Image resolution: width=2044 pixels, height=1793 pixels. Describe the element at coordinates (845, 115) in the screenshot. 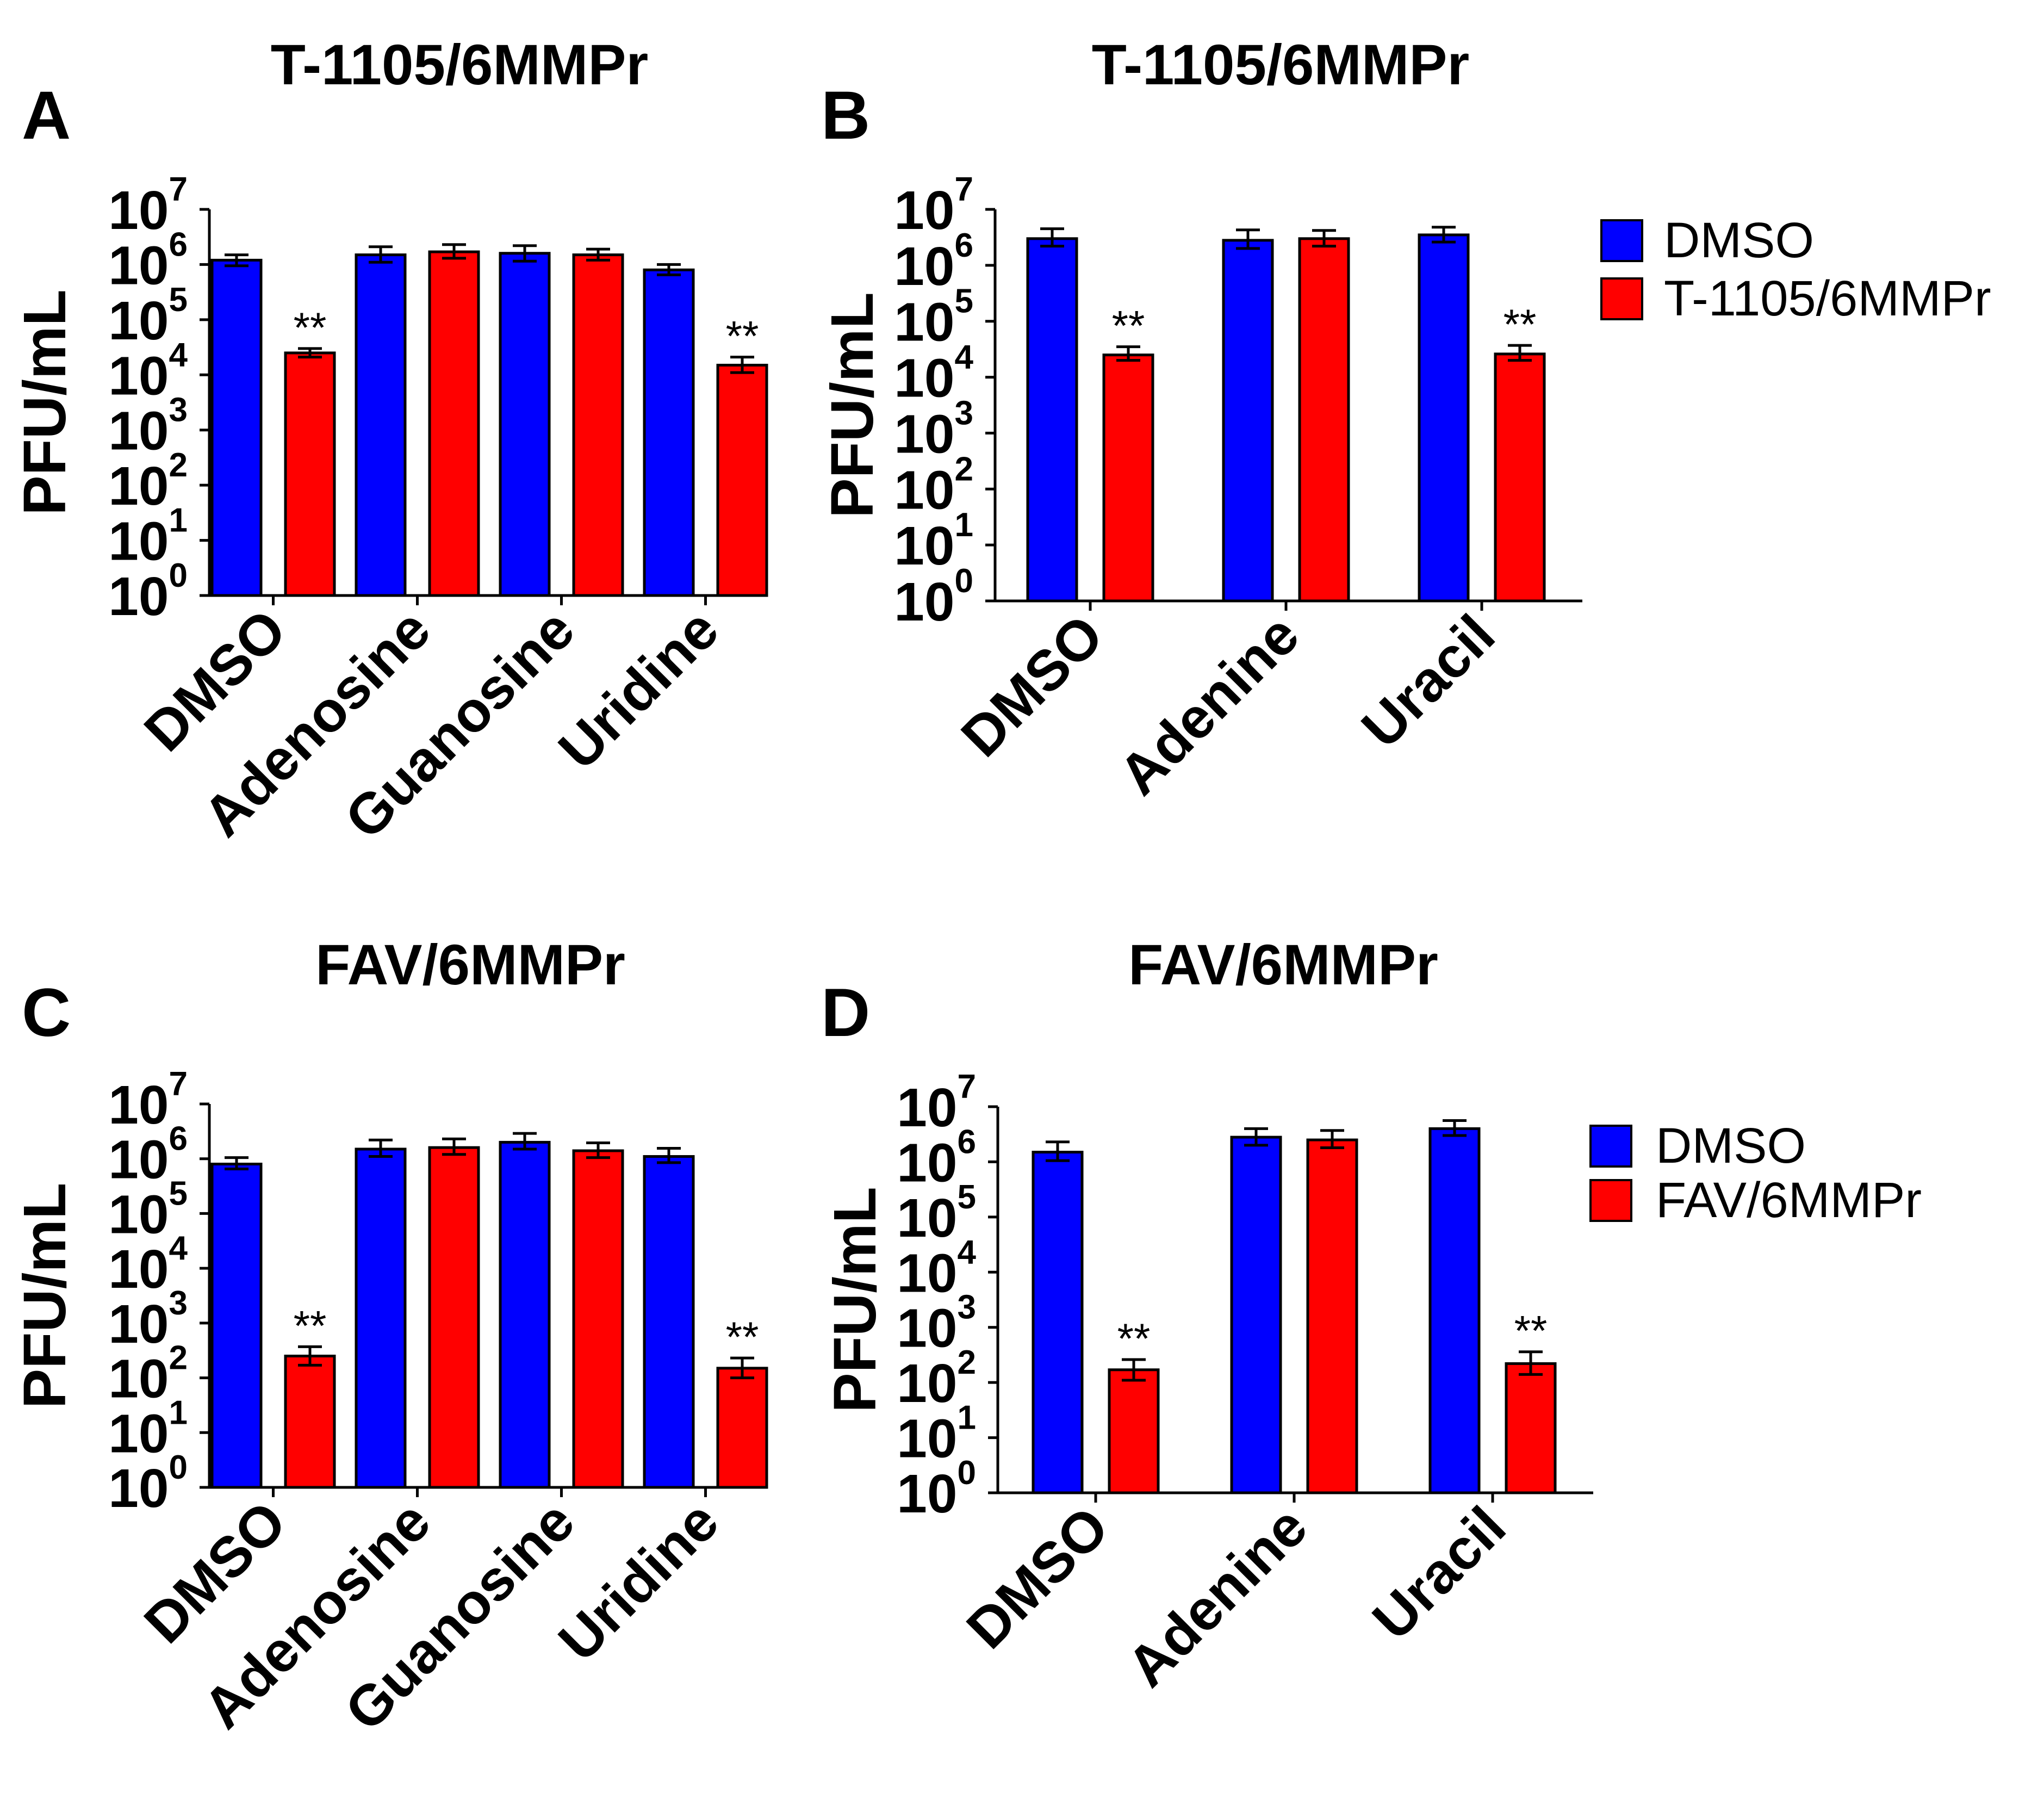

I see `panel-letter: B` at that location.